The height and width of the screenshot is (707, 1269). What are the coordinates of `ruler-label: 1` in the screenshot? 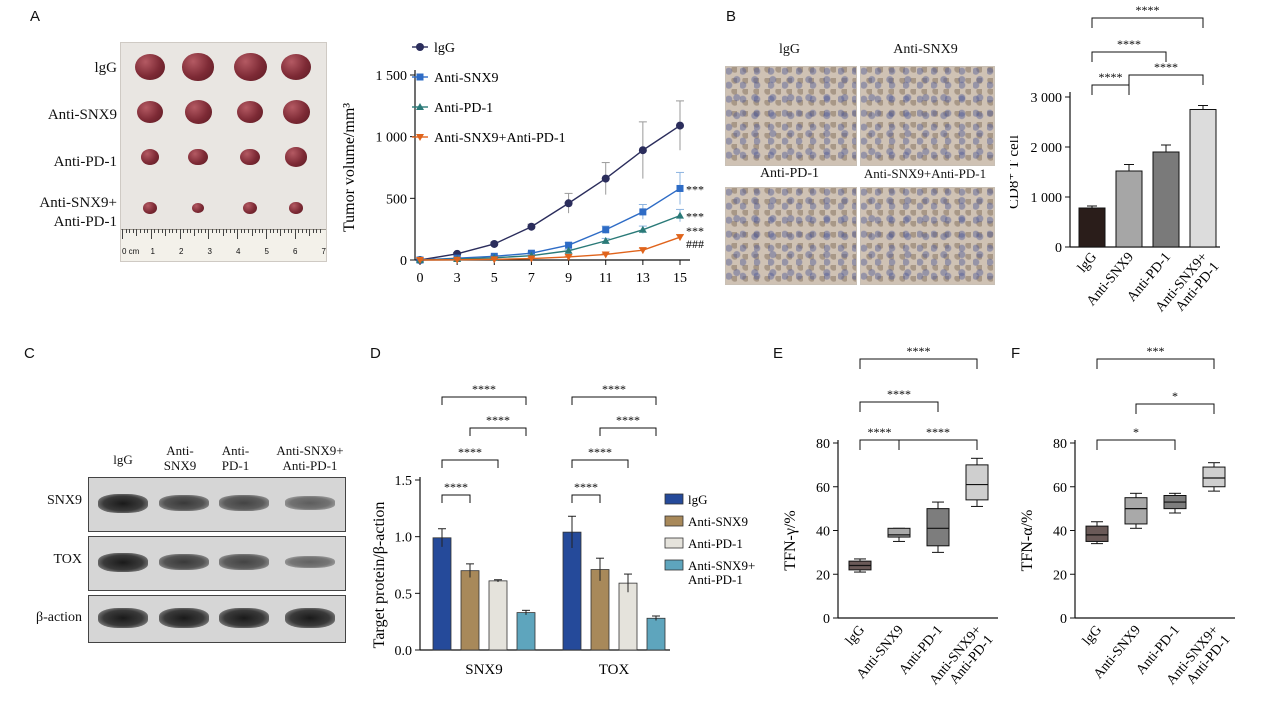 It's located at (152, 251).